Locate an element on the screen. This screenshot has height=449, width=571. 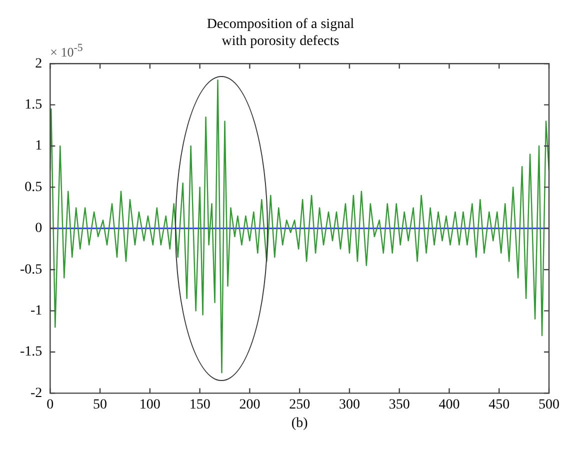
x-tick-label: 100 is located at coordinates (149, 404).